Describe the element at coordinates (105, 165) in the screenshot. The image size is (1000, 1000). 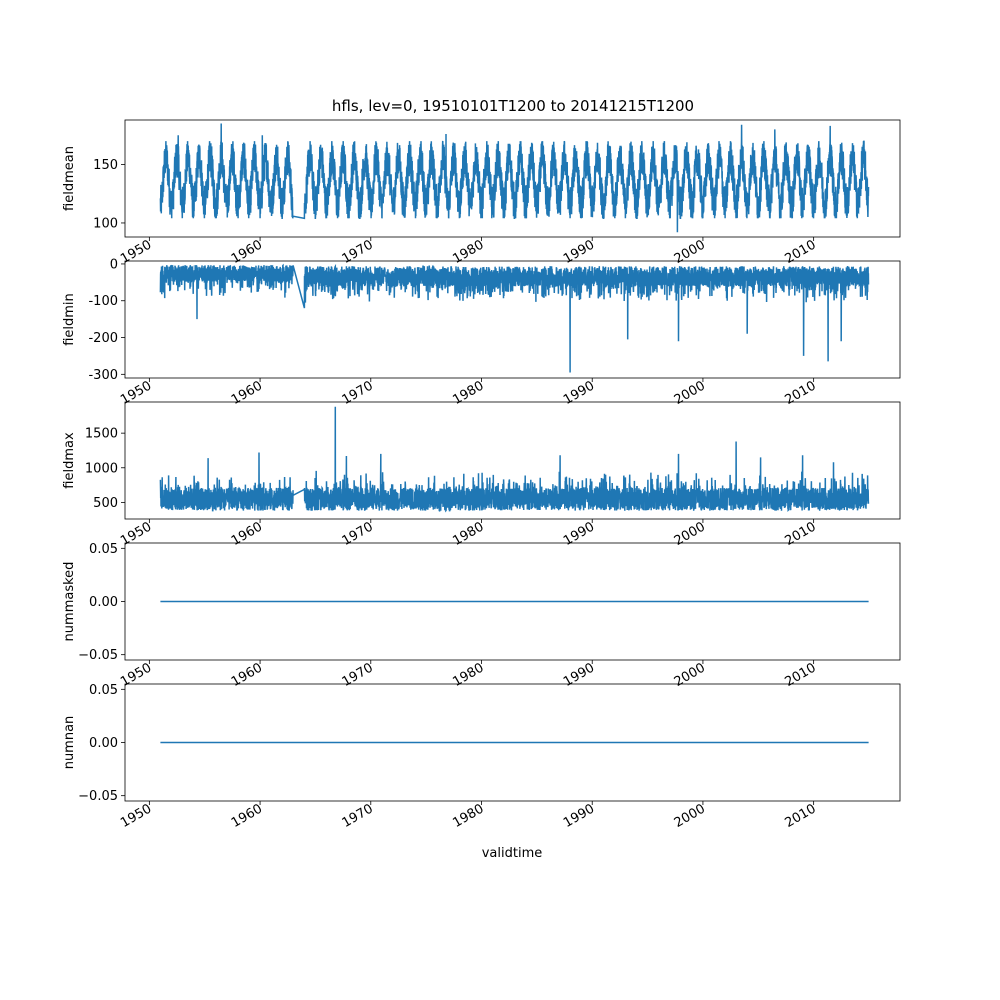
I see `y-tick-label: 150` at that location.